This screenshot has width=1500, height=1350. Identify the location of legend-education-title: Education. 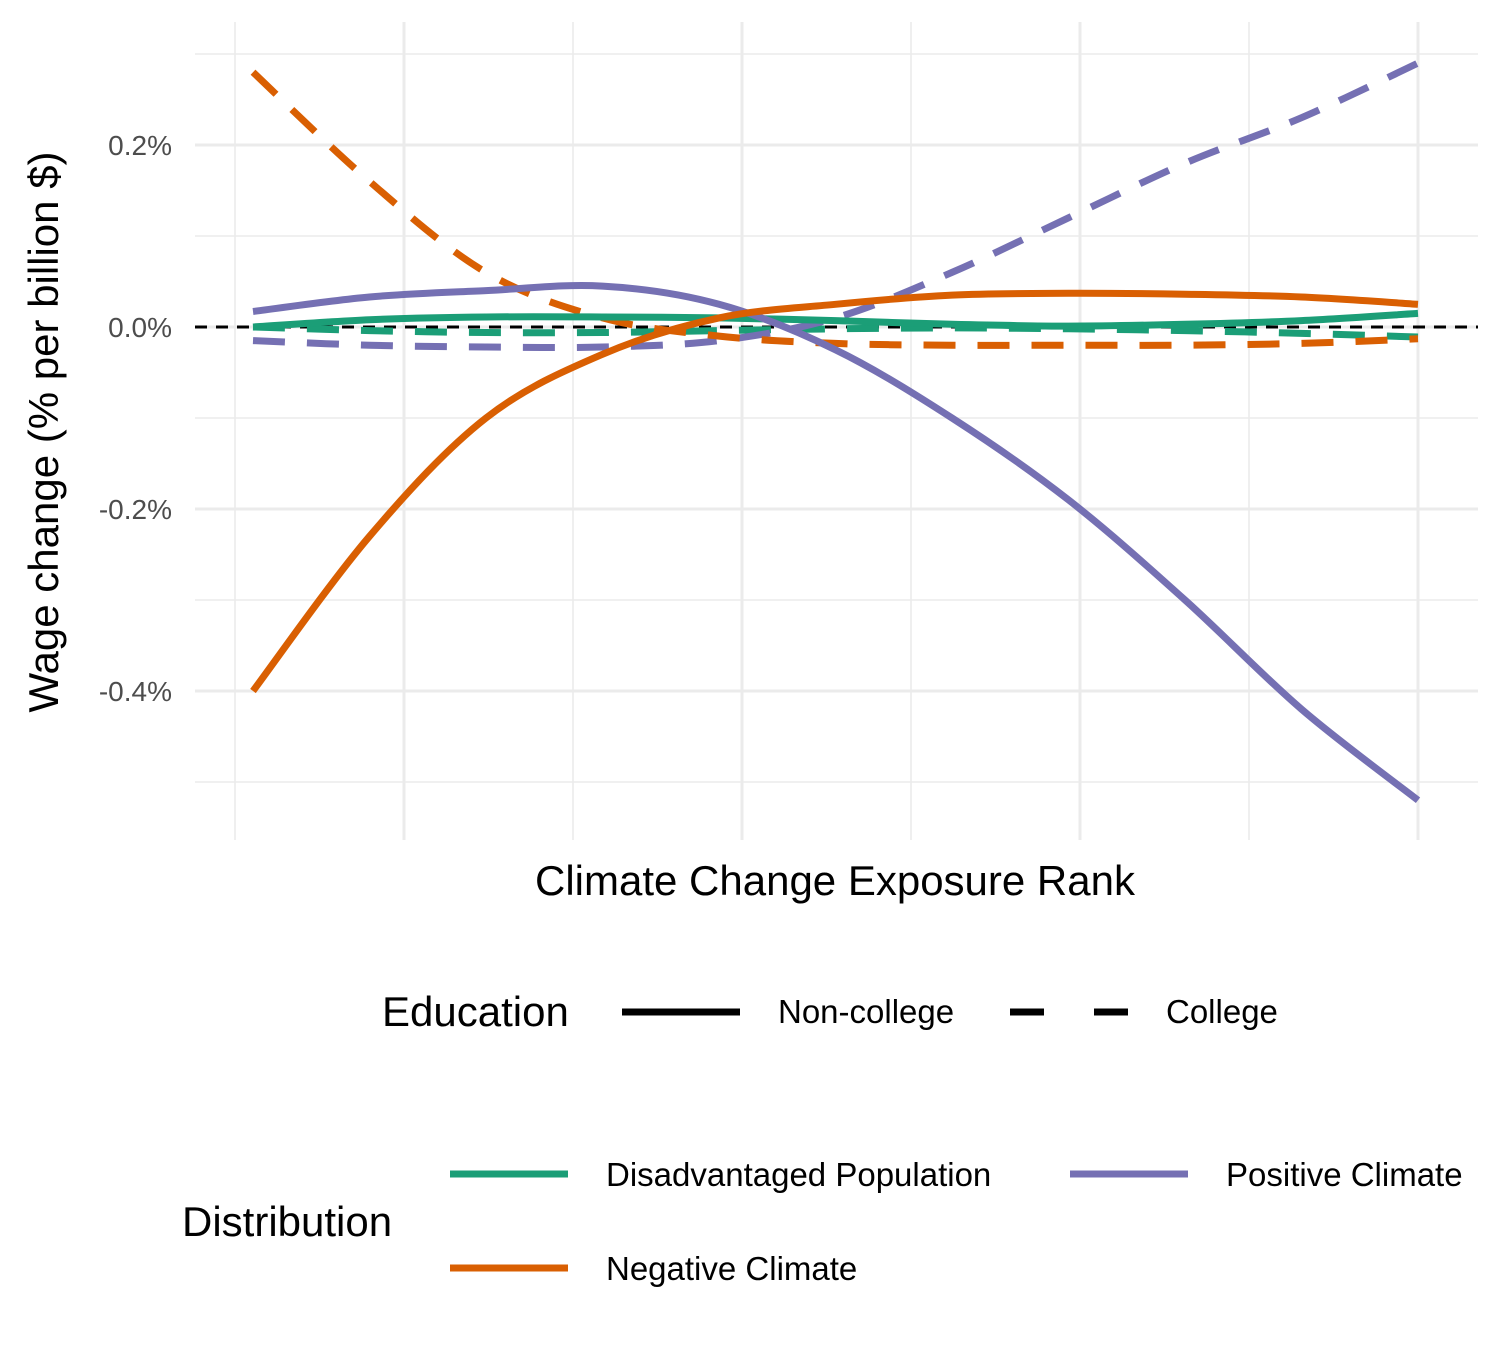
(475, 1011).